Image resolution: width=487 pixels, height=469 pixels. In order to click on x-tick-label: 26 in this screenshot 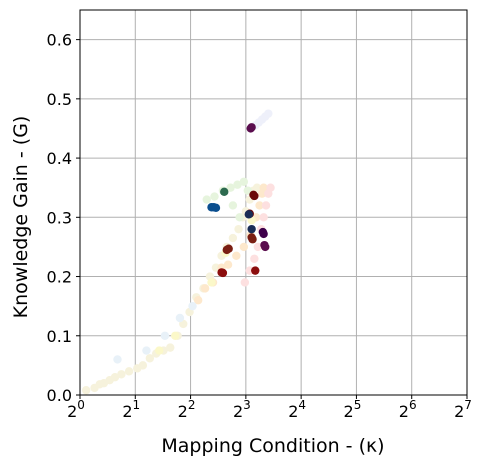, I will do `click(408, 409)`.